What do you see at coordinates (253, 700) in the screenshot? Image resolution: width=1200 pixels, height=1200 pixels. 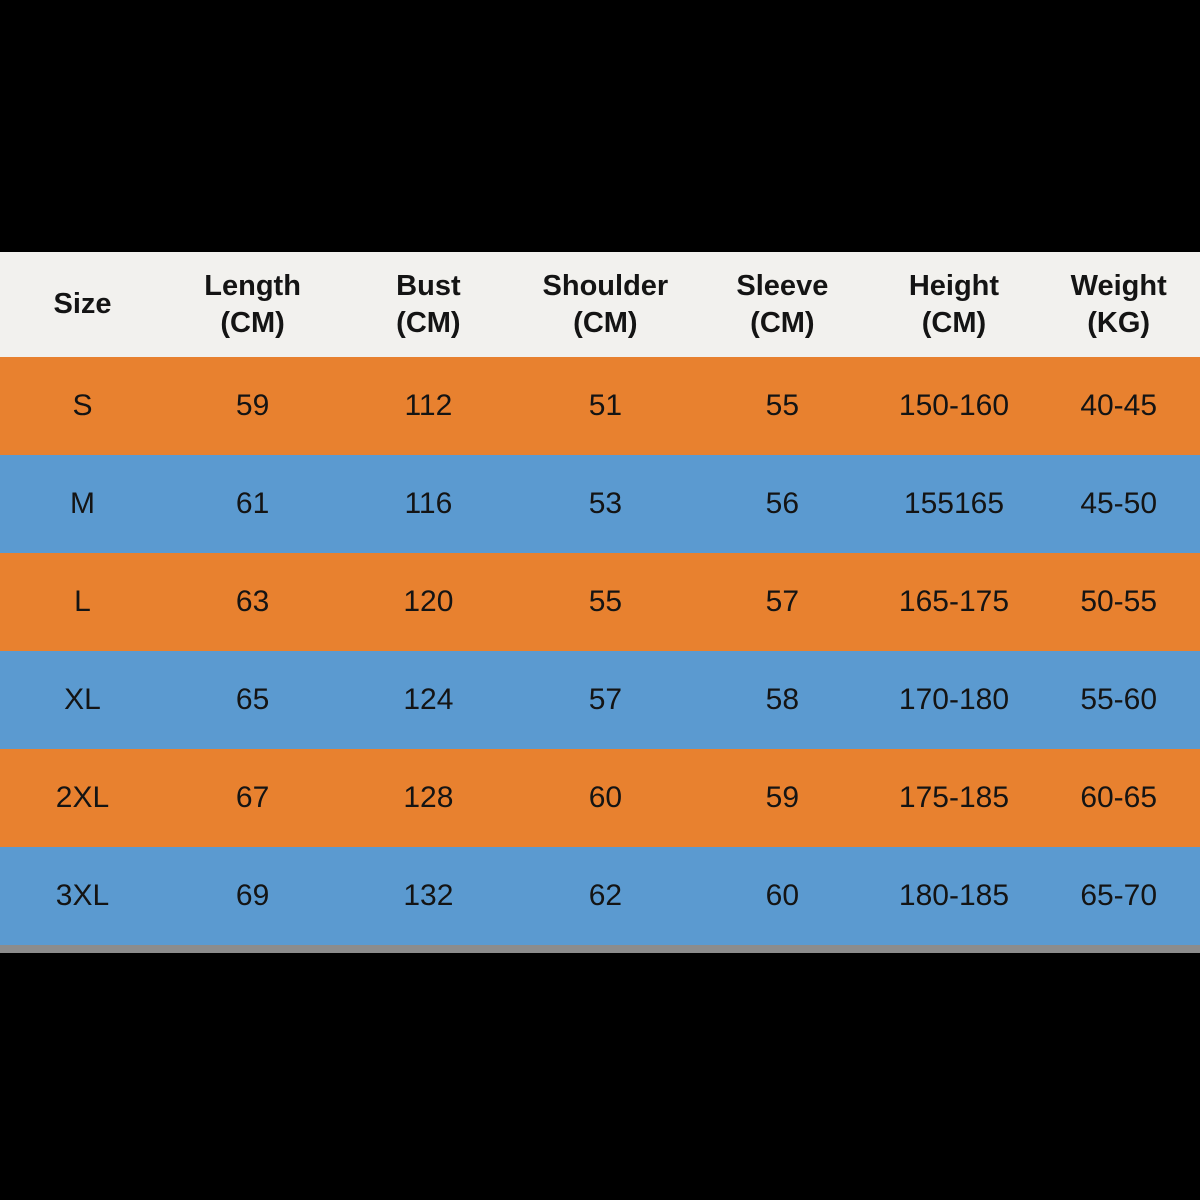 I see `table-cell: 65` at bounding box center [253, 700].